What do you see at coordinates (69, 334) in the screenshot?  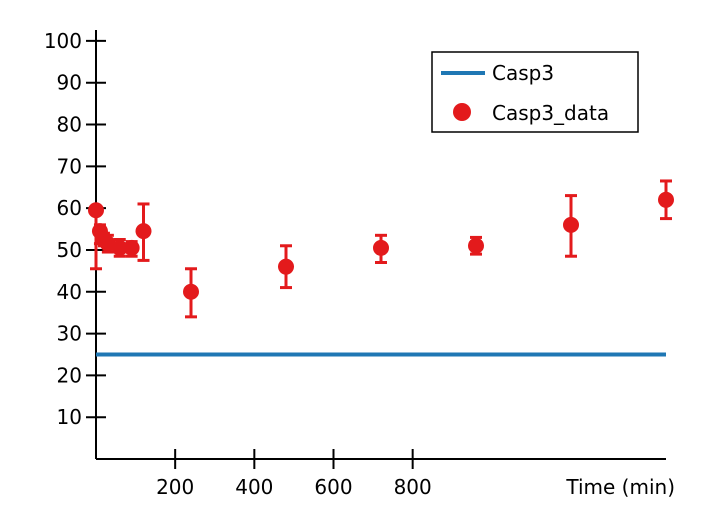 I see `y-tick-label: 30` at bounding box center [69, 334].